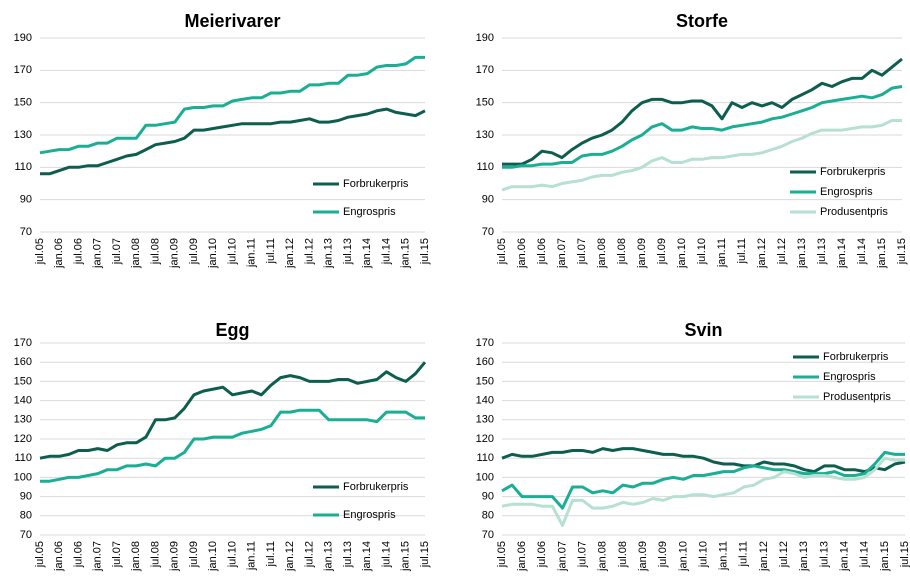 This screenshot has width=910, height=577. What do you see at coordinates (702, 21) in the screenshot?
I see `chart-title: Storfe` at bounding box center [702, 21].